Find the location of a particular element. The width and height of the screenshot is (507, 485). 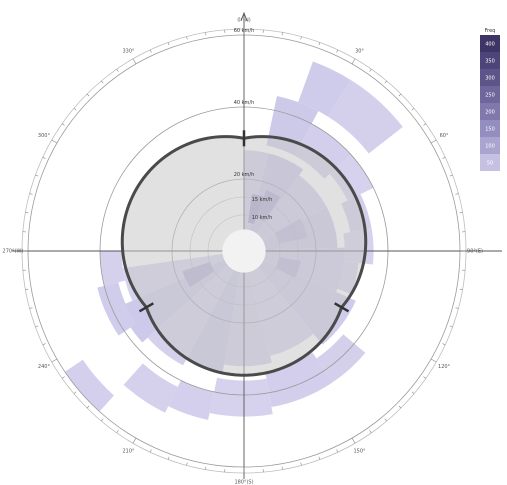

angle-label: 150° is located at coordinates (359, 452).